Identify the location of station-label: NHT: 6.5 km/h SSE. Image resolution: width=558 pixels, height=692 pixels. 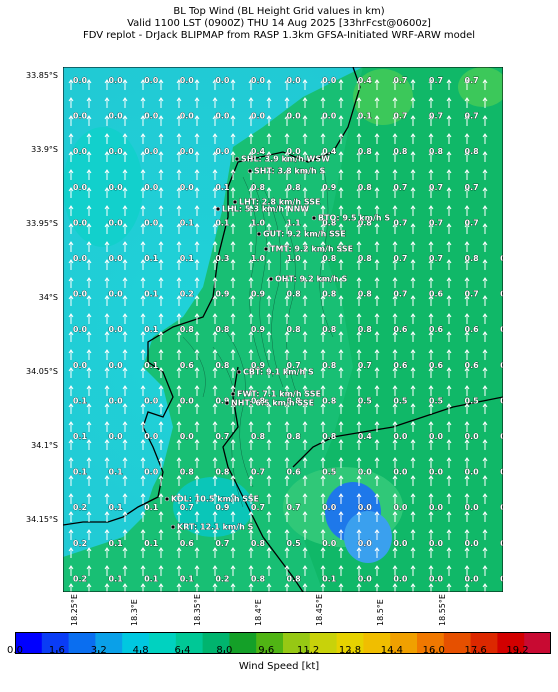
(272, 403).